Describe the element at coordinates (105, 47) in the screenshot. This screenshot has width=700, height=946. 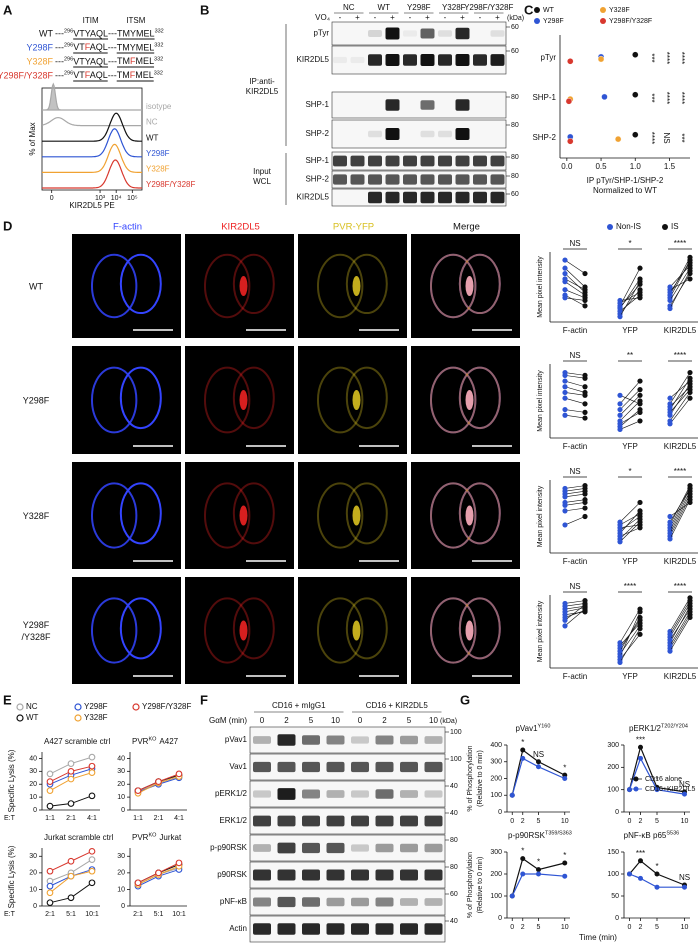
I see `residue: L` at that location.